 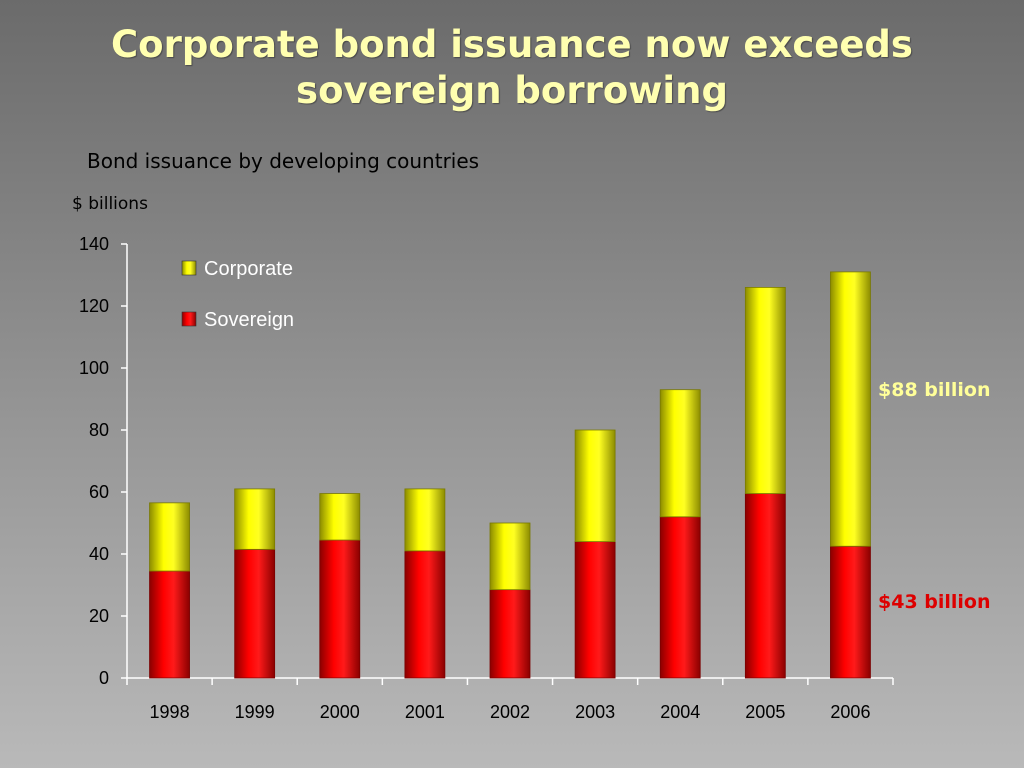 I want to click on bar-sovereign-2000, so click(x=340, y=609).